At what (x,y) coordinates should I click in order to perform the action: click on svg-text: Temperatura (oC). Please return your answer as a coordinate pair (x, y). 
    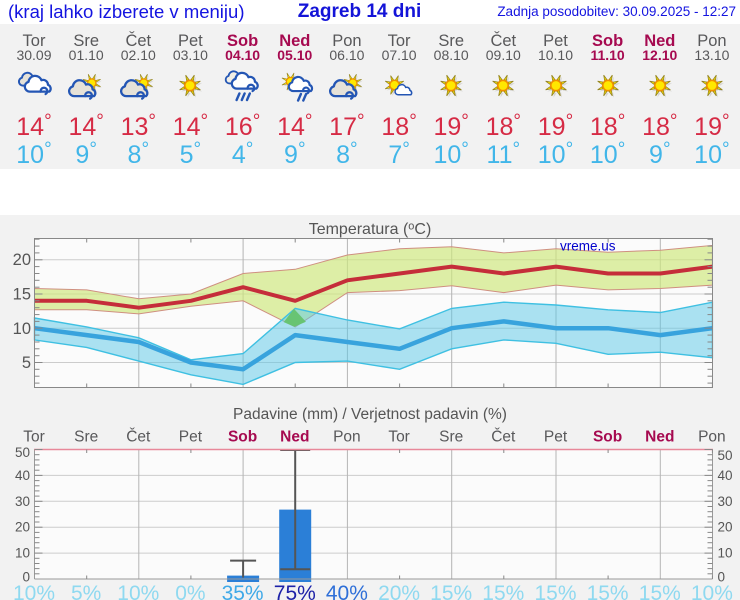
    Looking at the image, I should click on (370, 230).